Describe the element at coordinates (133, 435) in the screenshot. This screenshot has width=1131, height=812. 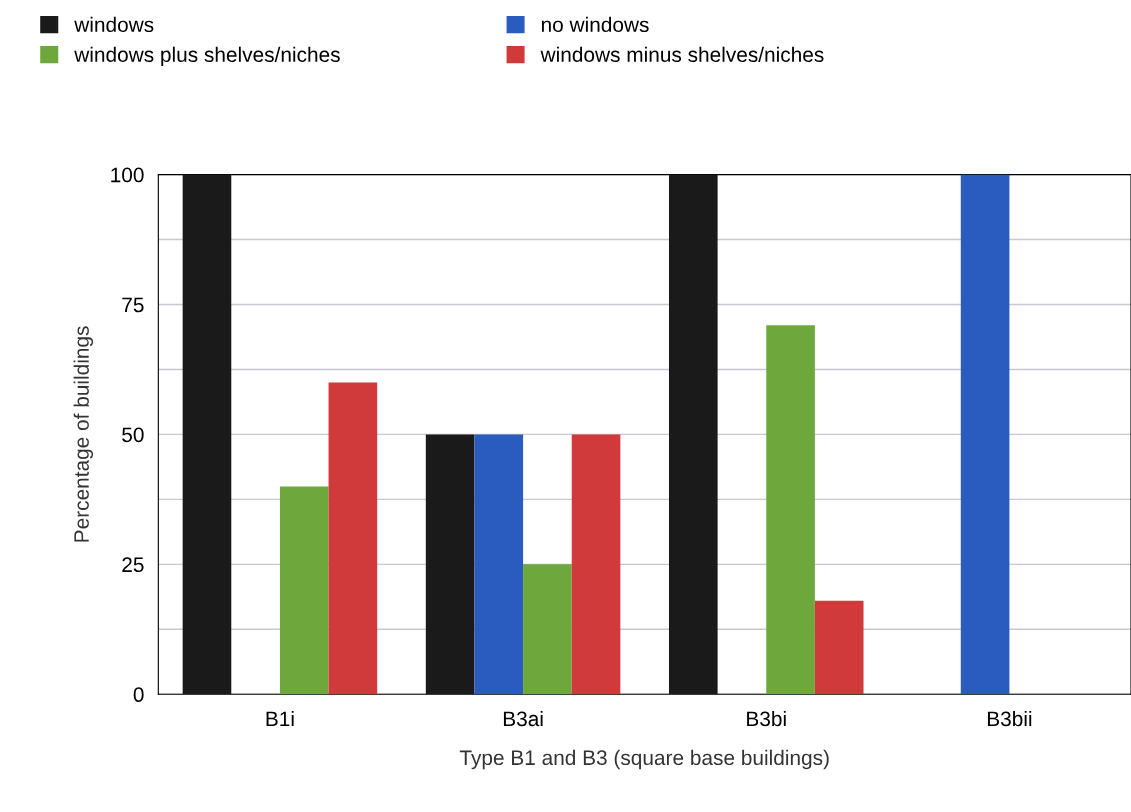
I see `y-tick-label: 50` at that location.